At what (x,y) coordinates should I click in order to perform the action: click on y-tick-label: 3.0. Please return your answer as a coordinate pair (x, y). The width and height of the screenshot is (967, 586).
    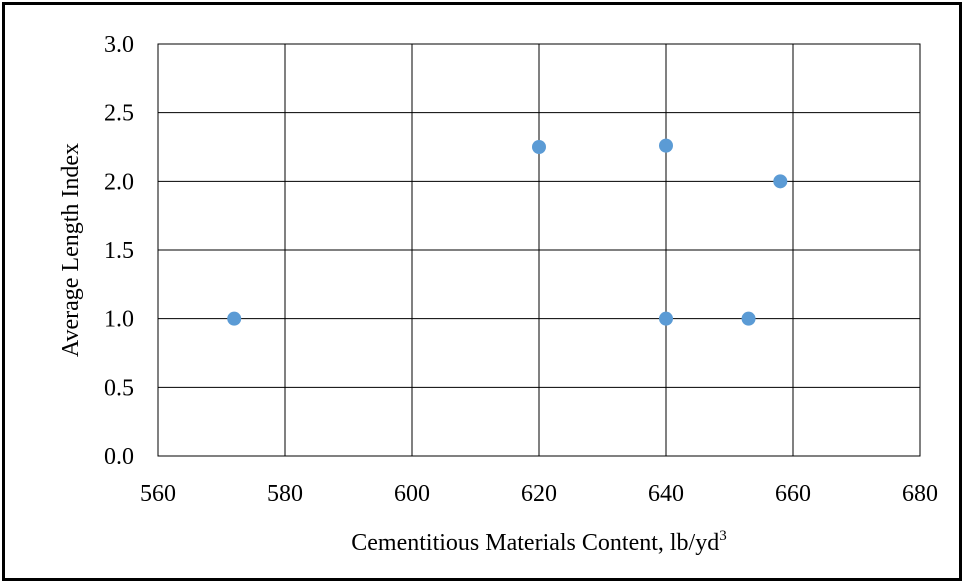
    Looking at the image, I should click on (119, 45).